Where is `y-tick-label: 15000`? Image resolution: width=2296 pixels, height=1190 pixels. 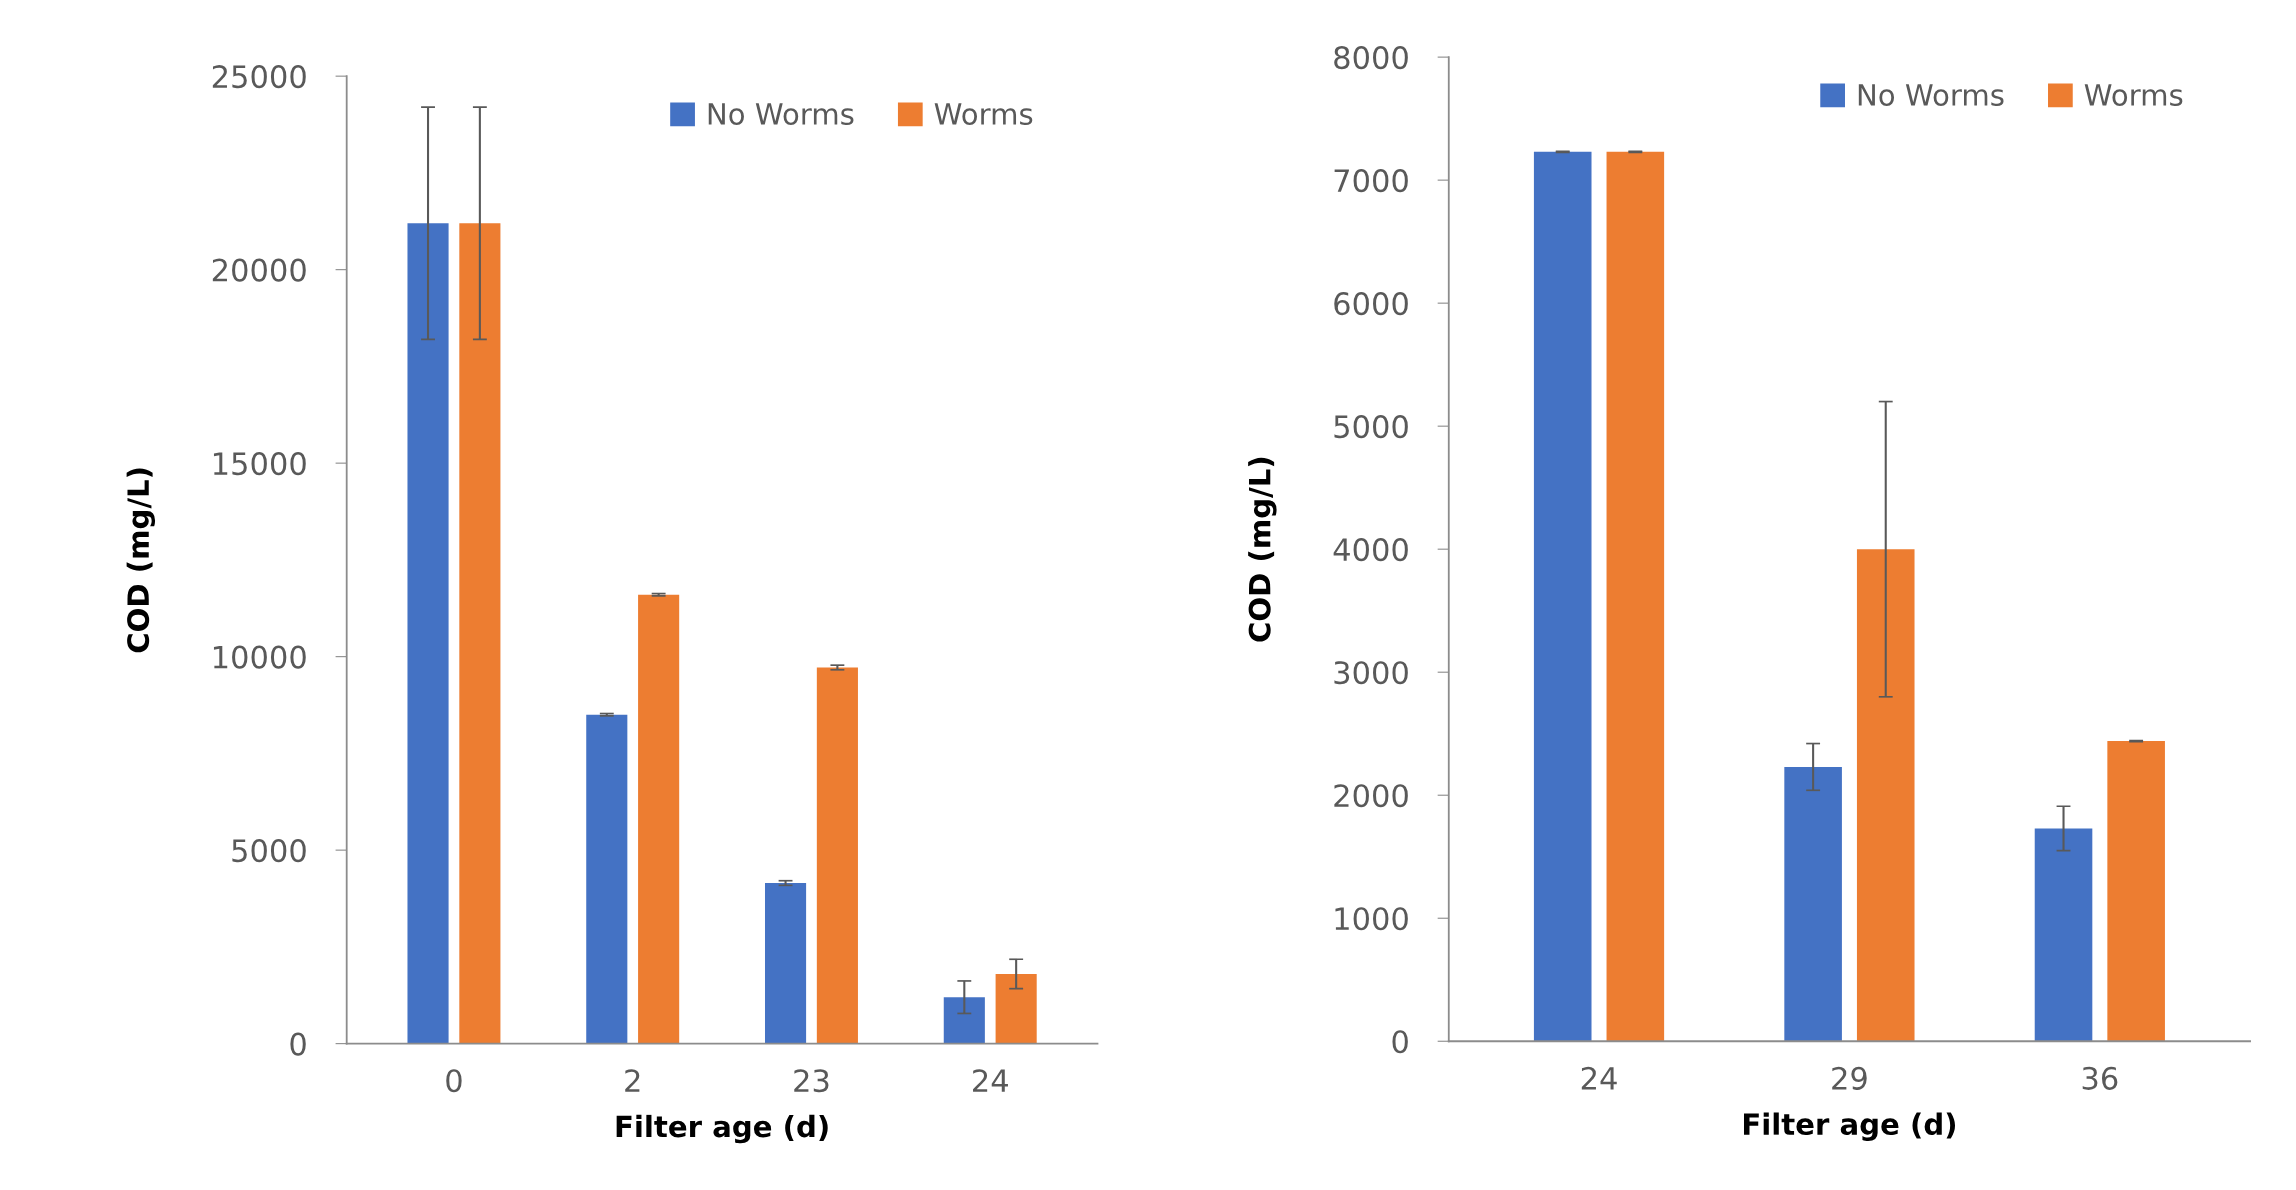 y-tick-label: 15000 is located at coordinates (259, 464).